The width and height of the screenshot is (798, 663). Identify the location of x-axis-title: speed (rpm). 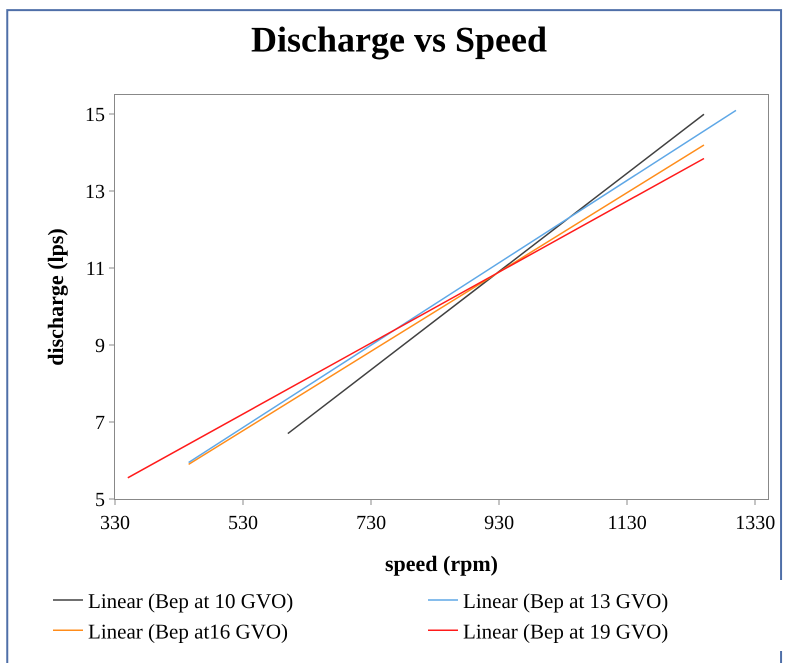
(441, 563).